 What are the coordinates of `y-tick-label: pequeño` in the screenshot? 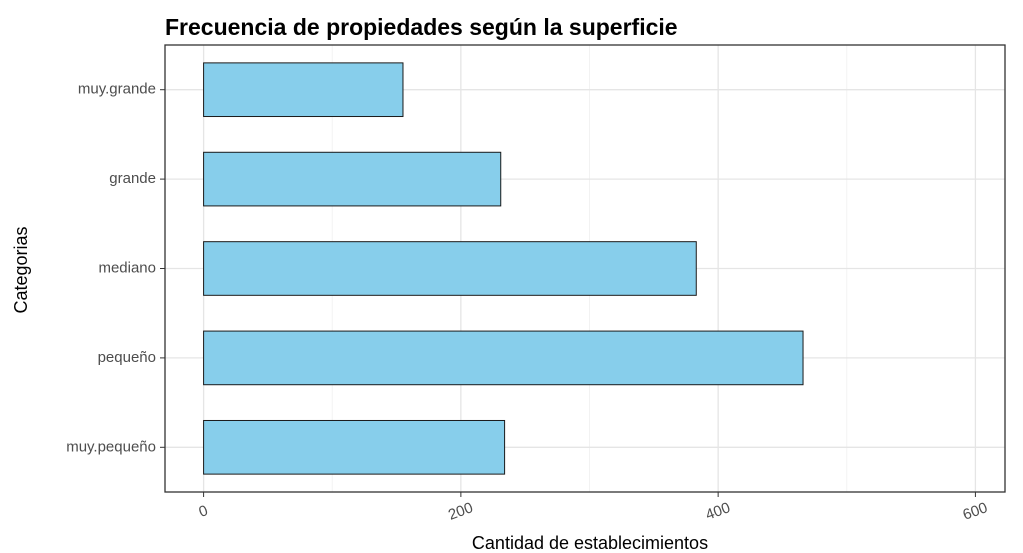 It's located at (127, 357).